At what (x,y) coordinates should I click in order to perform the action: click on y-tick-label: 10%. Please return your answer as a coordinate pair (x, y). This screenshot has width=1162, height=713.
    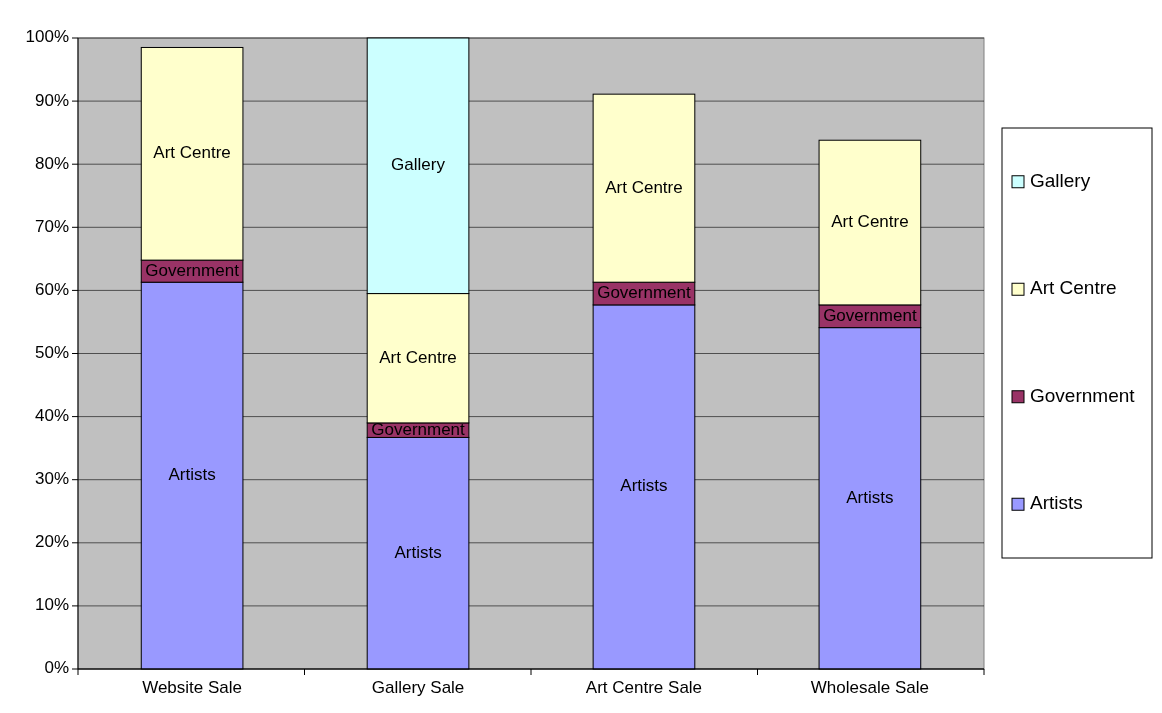
    Looking at the image, I should click on (51, 605).